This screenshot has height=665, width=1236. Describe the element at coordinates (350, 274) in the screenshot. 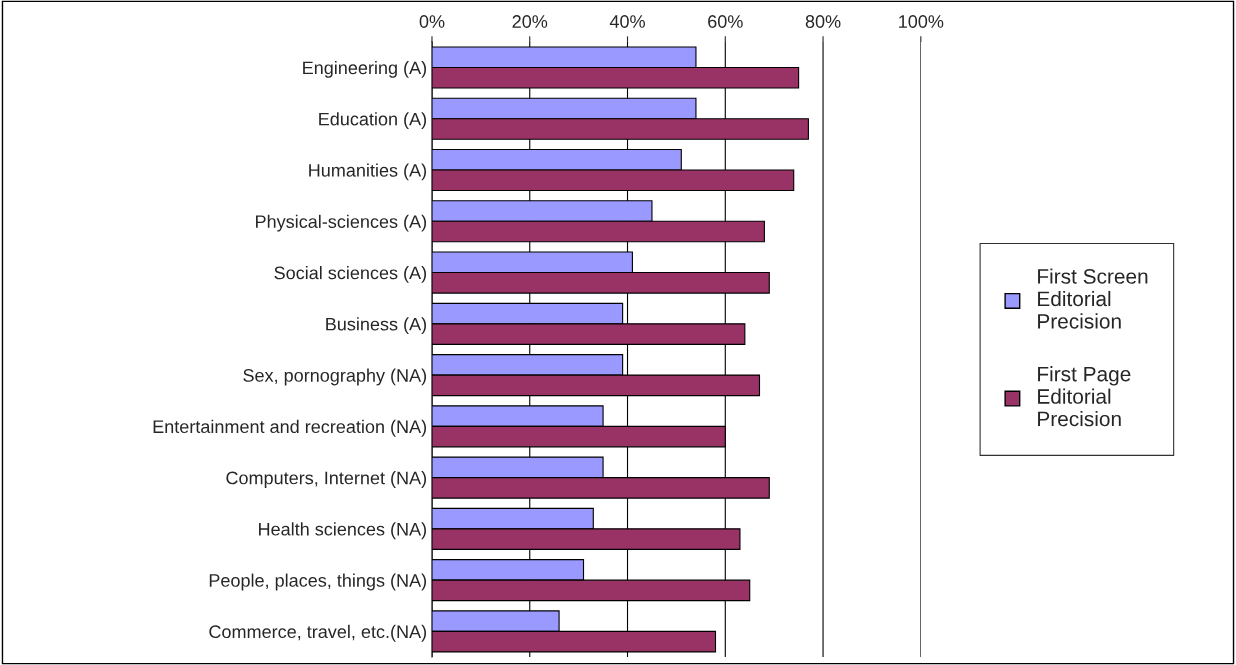

I see `y-tick-label: Social sciences (A)` at that location.